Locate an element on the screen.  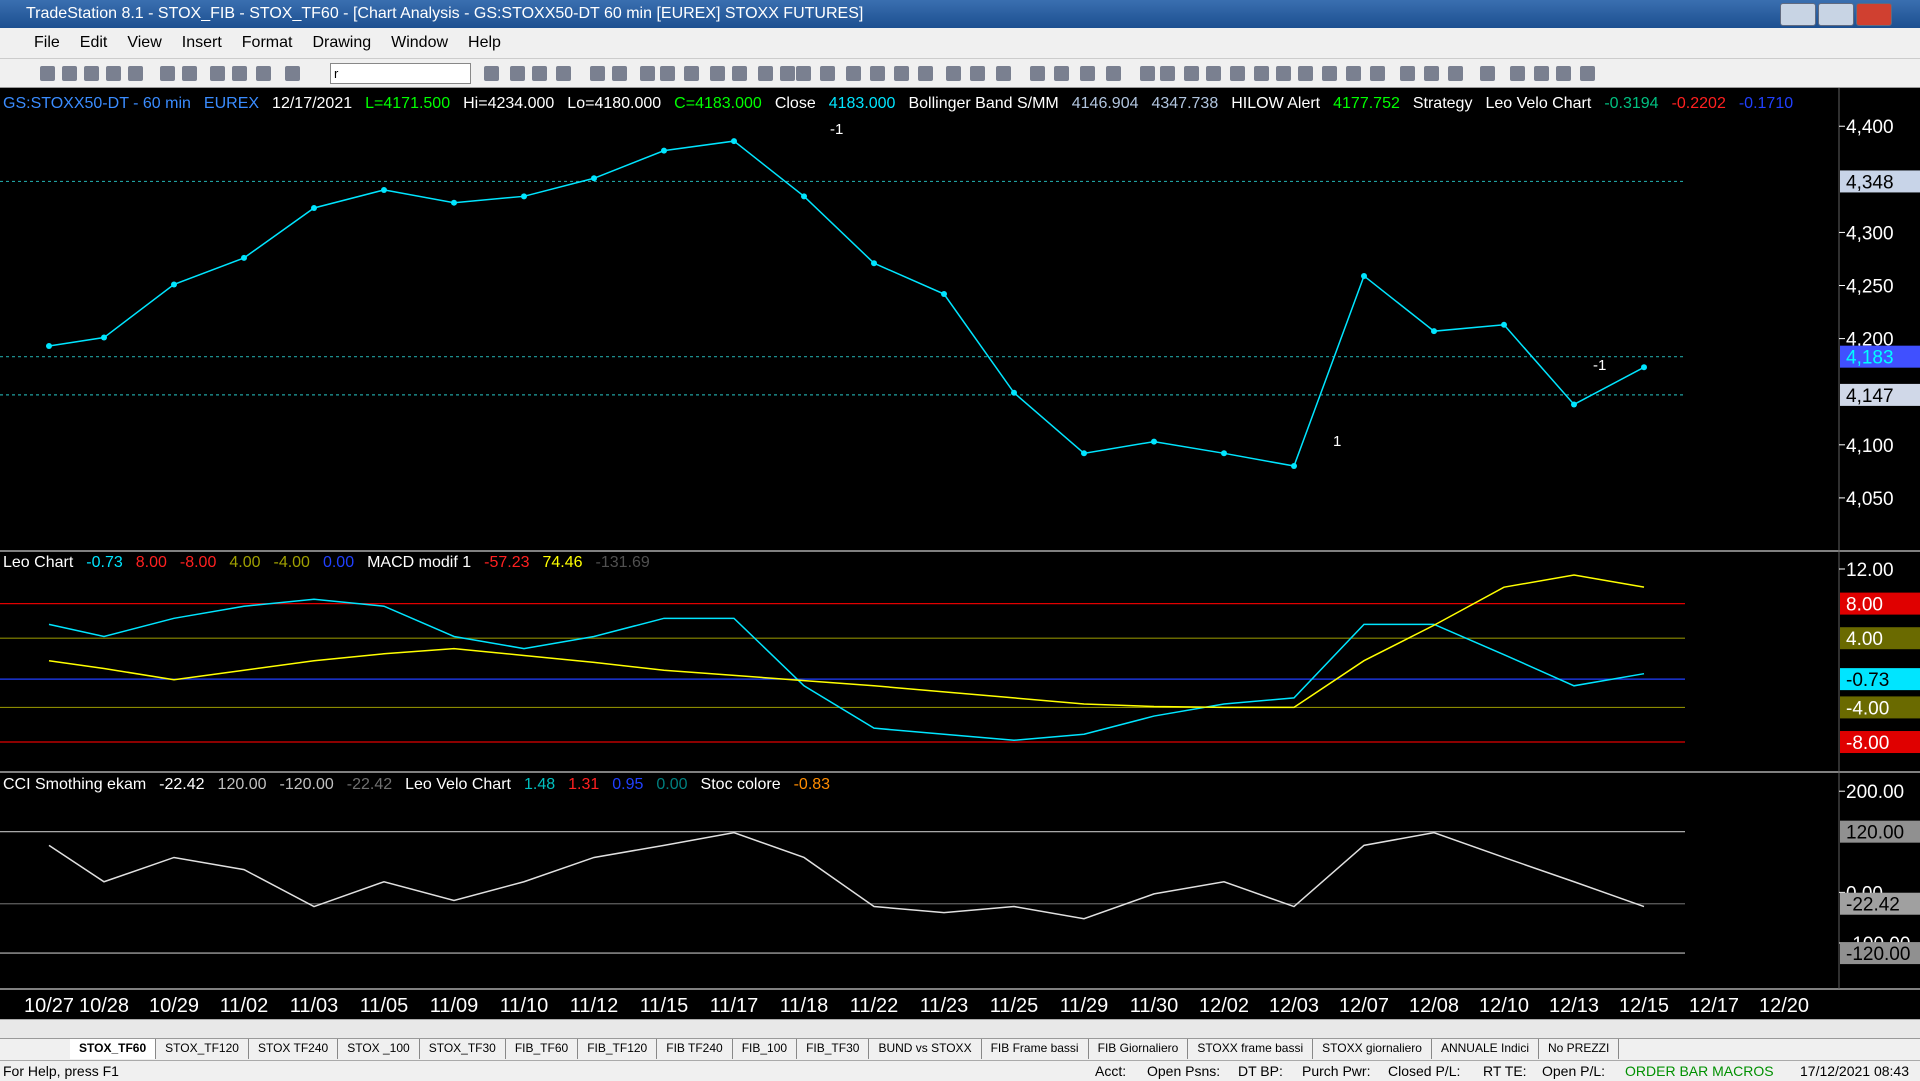
symbol-box: r is located at coordinates (400, 73).